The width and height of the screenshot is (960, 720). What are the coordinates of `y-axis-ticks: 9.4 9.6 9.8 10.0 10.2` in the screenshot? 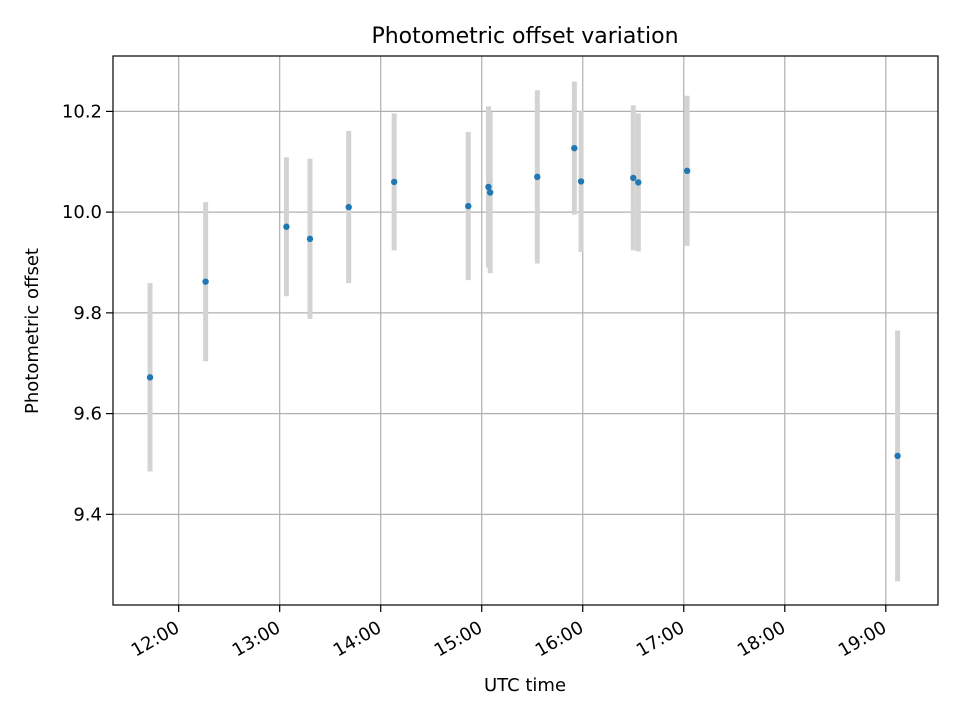 It's located at (87, 313).